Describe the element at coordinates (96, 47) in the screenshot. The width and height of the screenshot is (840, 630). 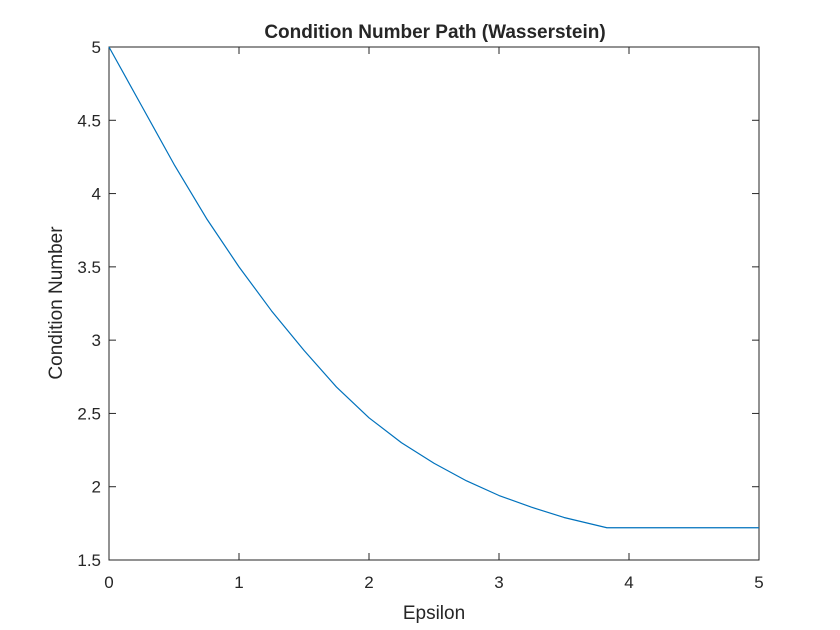
I see `y-tick-label: 5` at that location.